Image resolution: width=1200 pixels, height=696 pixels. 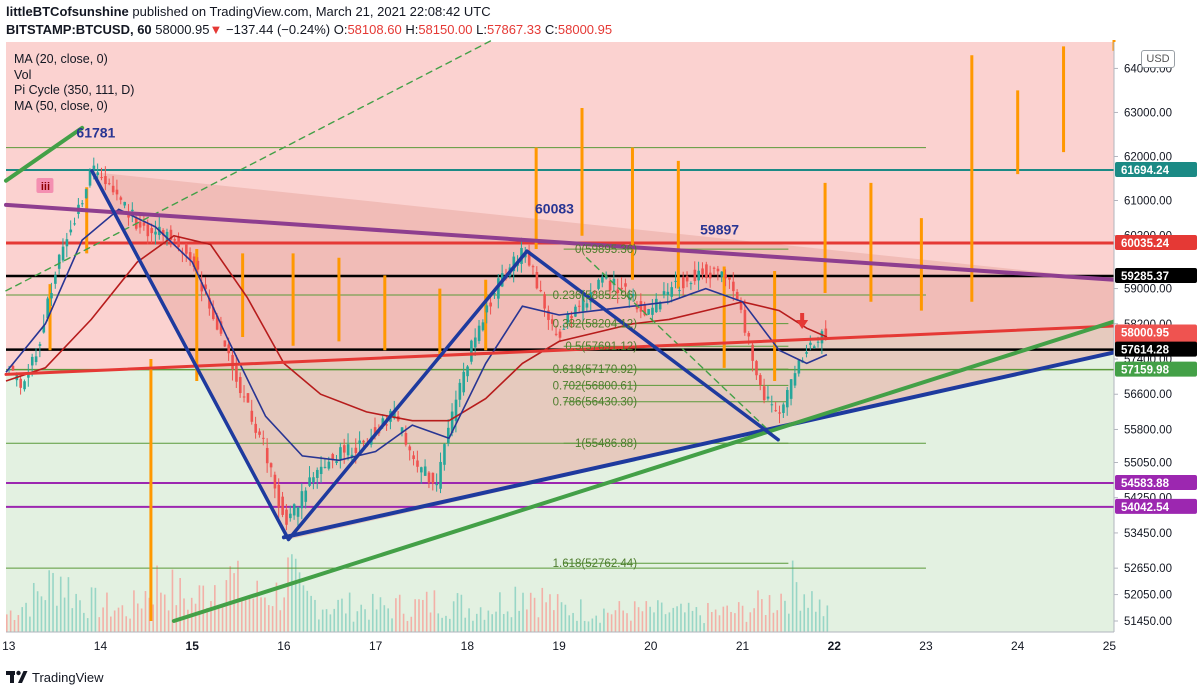 I want to click on indicator-ma20: MA (20, close, 0), so click(x=61, y=59).